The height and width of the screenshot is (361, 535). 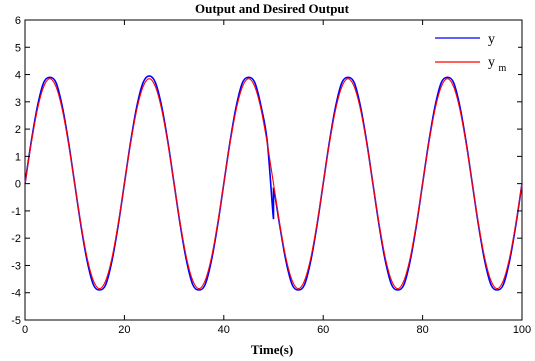 What do you see at coordinates (18, 103) in the screenshot?
I see `y-tick-label: 3` at bounding box center [18, 103].